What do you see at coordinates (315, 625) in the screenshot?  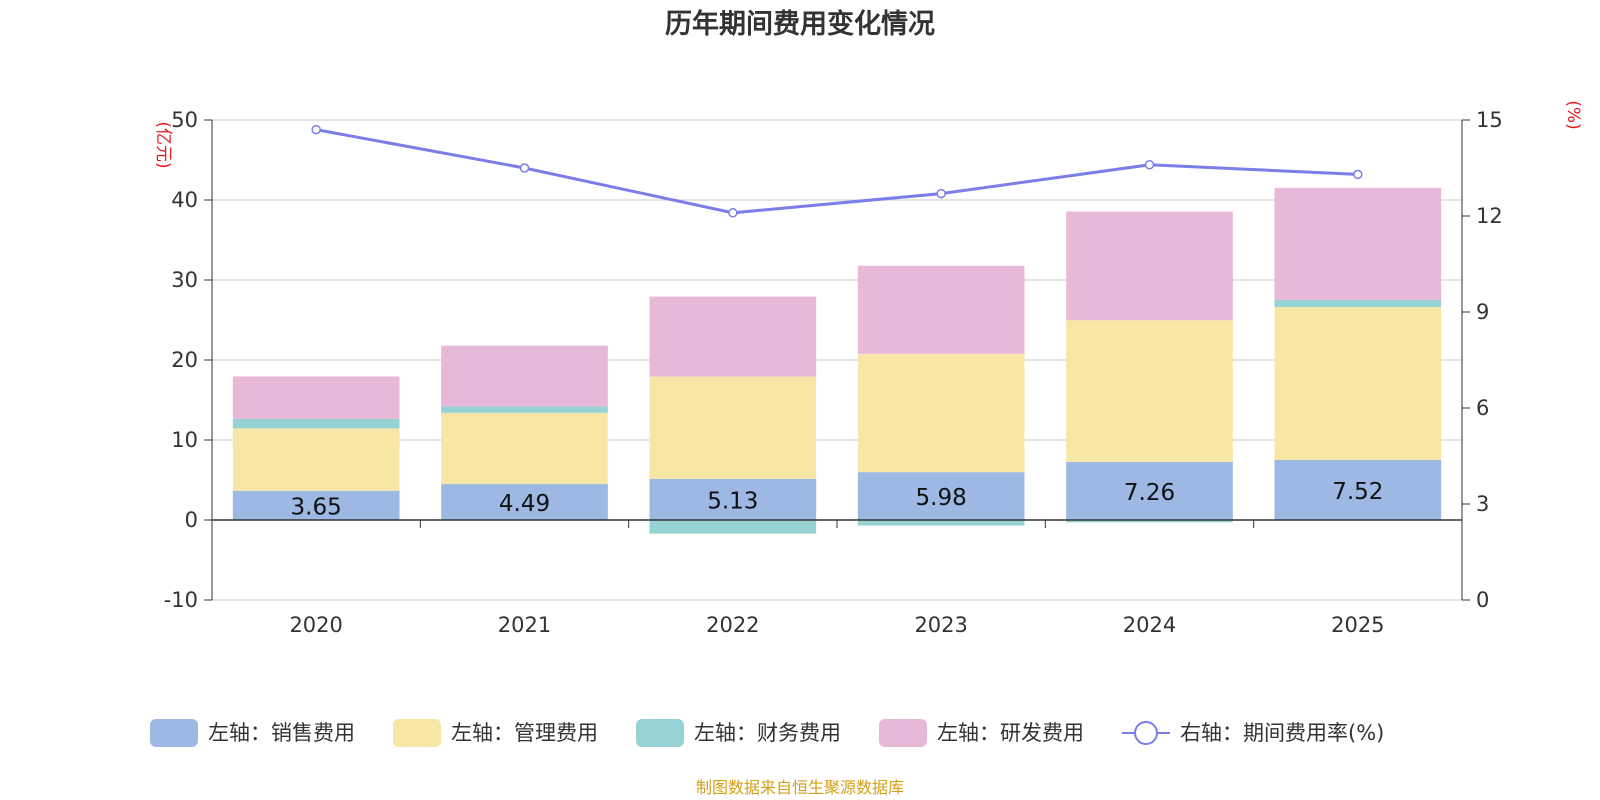 I see `x-tick-label: 2020` at bounding box center [315, 625].